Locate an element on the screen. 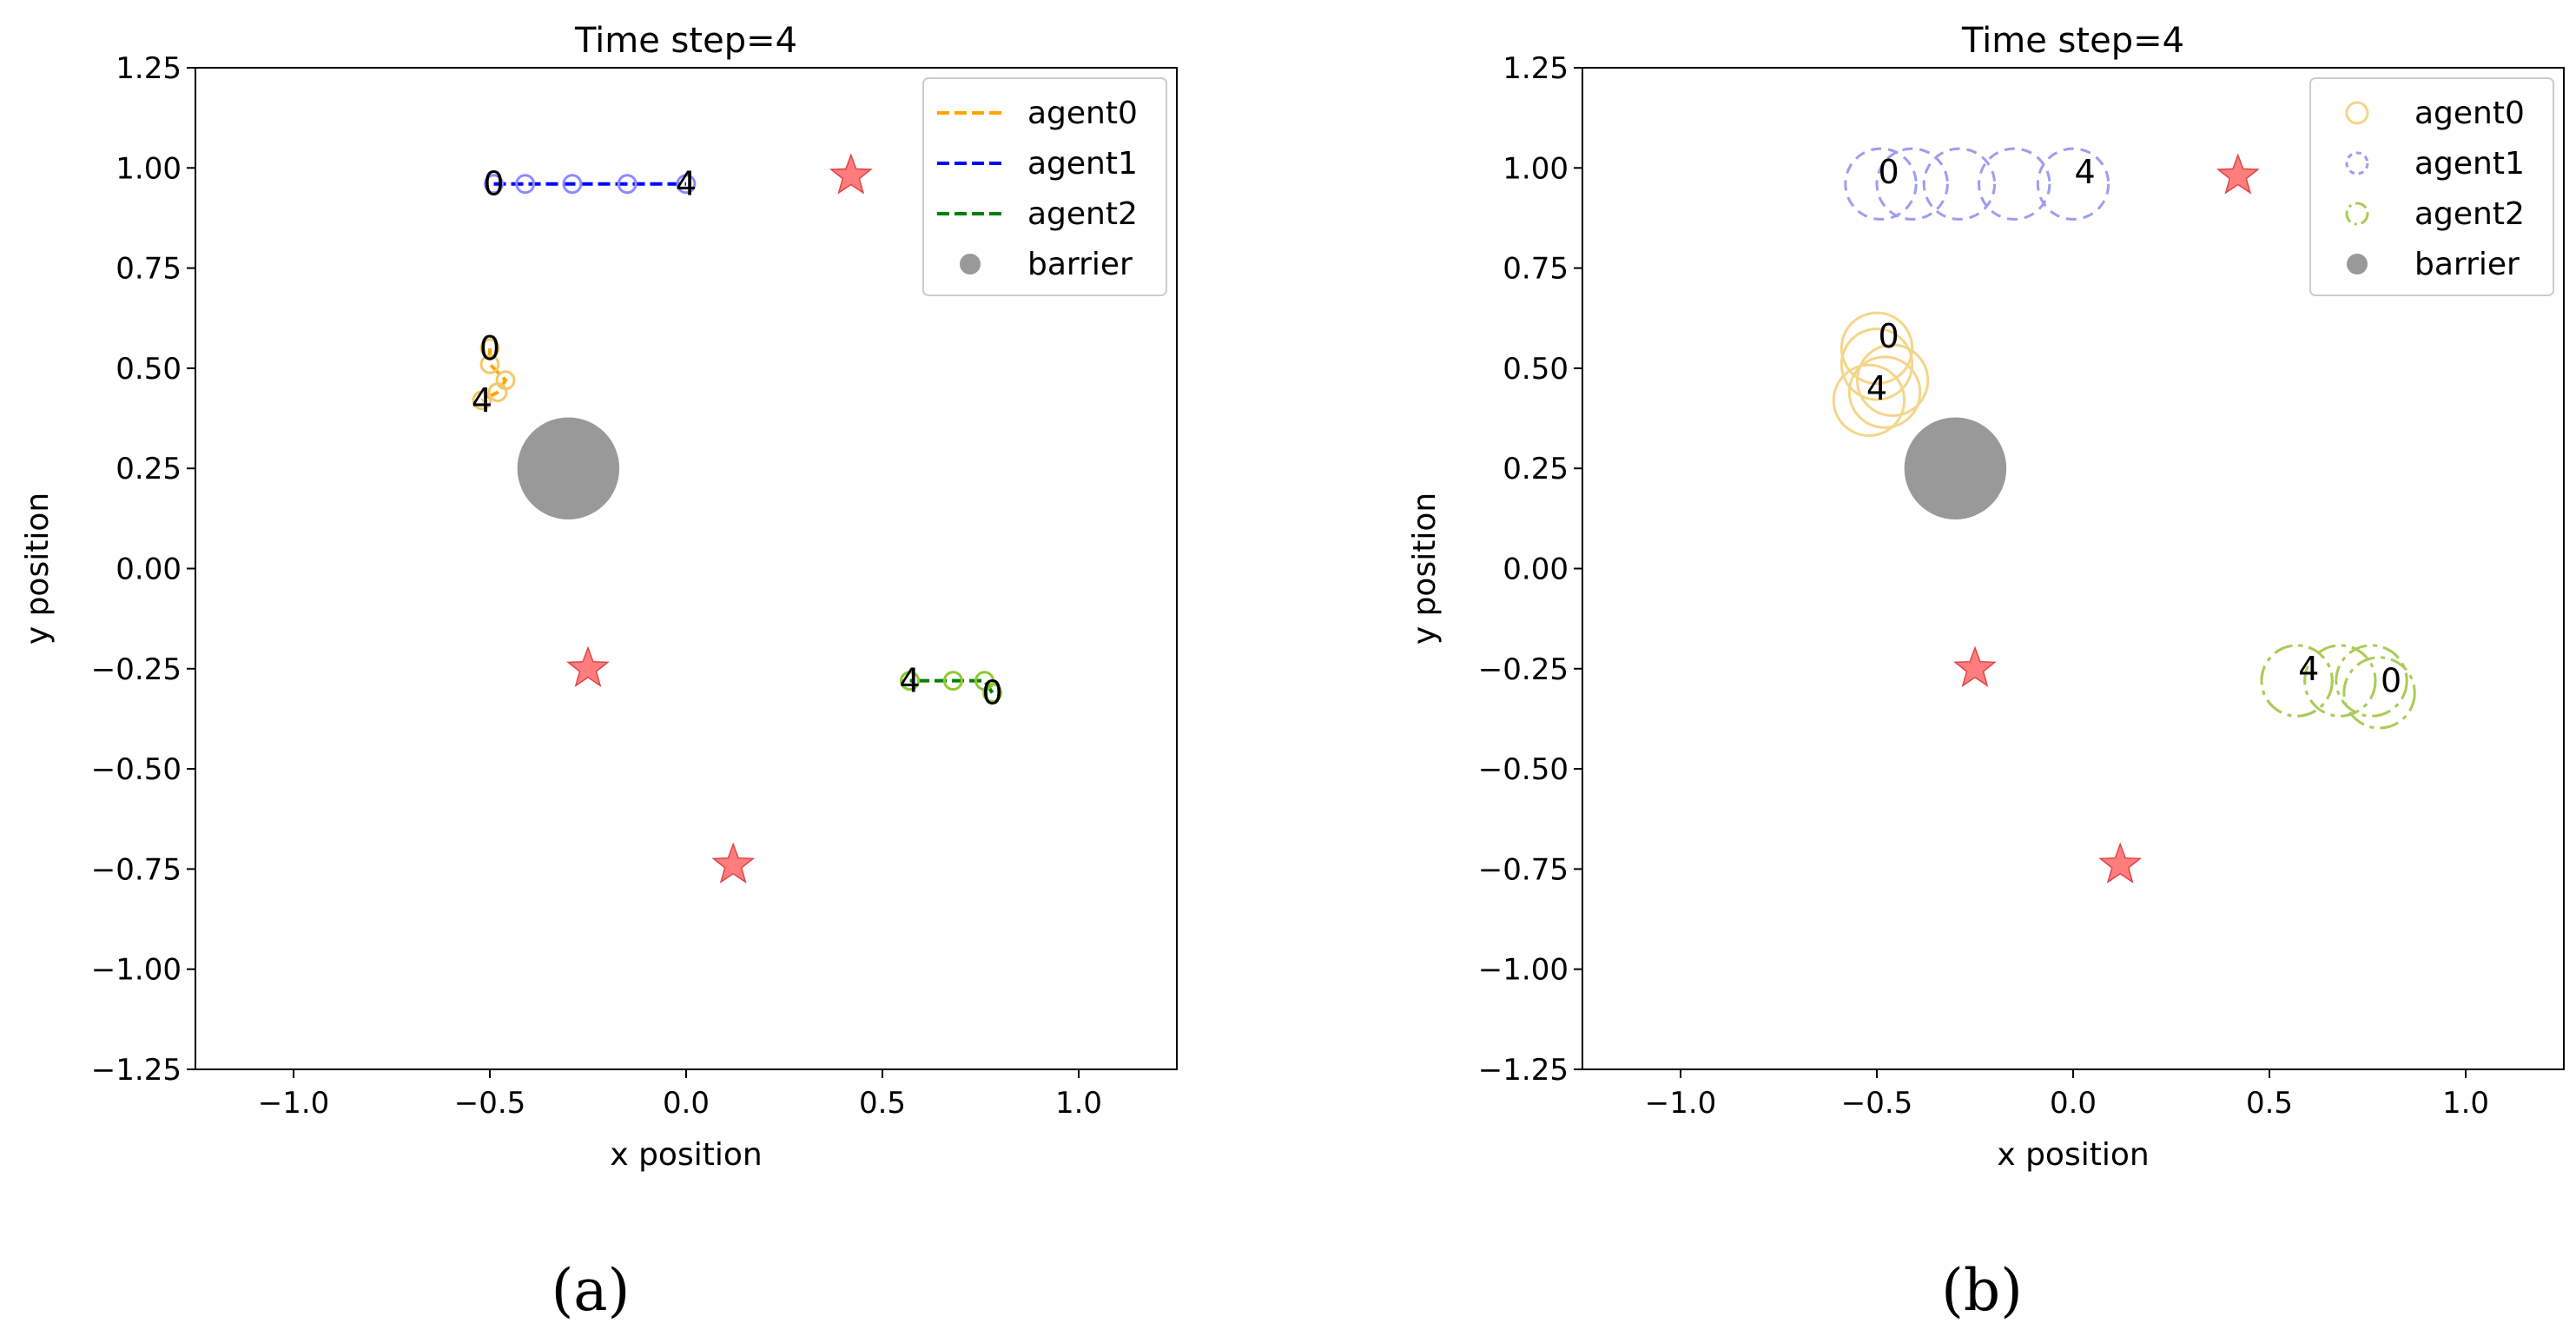 This screenshot has height=1343, width=2576. legend-swatch-agent0 is located at coordinates (2357, 113).